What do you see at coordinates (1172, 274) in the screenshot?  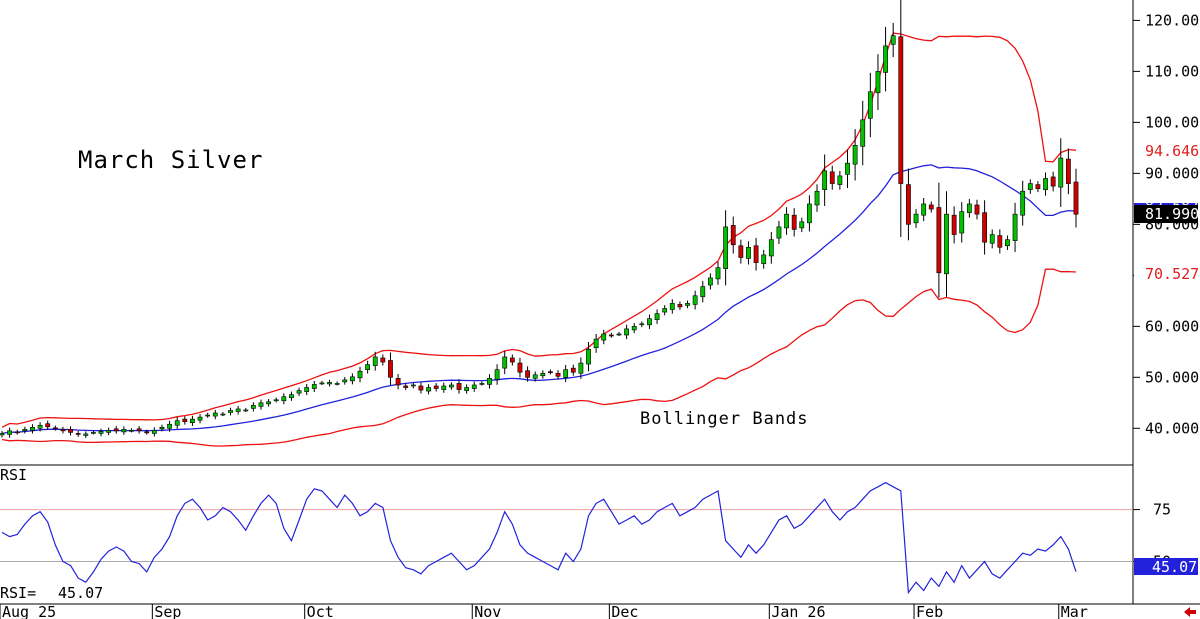 I see `svg-text: 70.527` at bounding box center [1172, 274].